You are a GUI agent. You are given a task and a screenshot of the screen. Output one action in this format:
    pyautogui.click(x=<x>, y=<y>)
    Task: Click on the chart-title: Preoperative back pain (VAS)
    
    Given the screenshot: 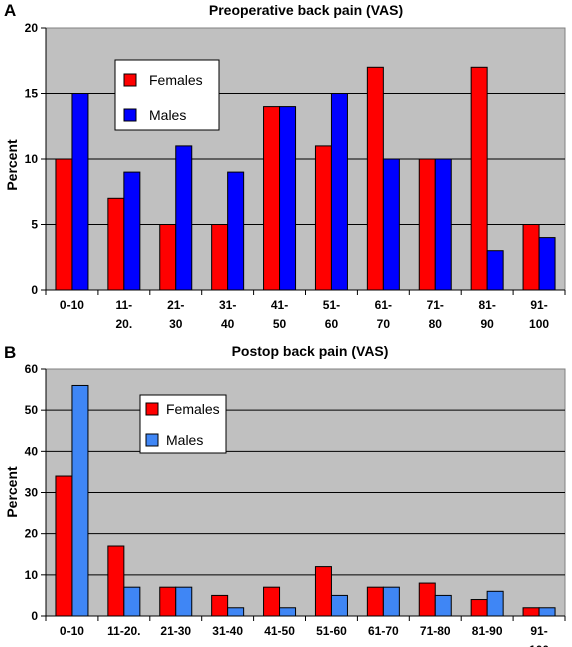 What is the action you would take?
    pyautogui.click(x=306, y=10)
    